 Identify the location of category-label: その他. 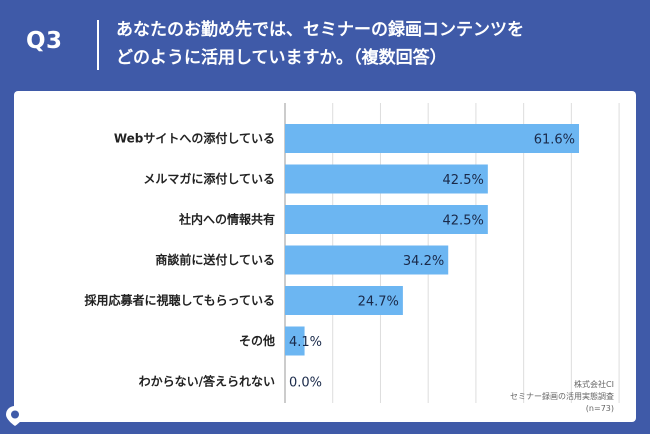
(257, 340).